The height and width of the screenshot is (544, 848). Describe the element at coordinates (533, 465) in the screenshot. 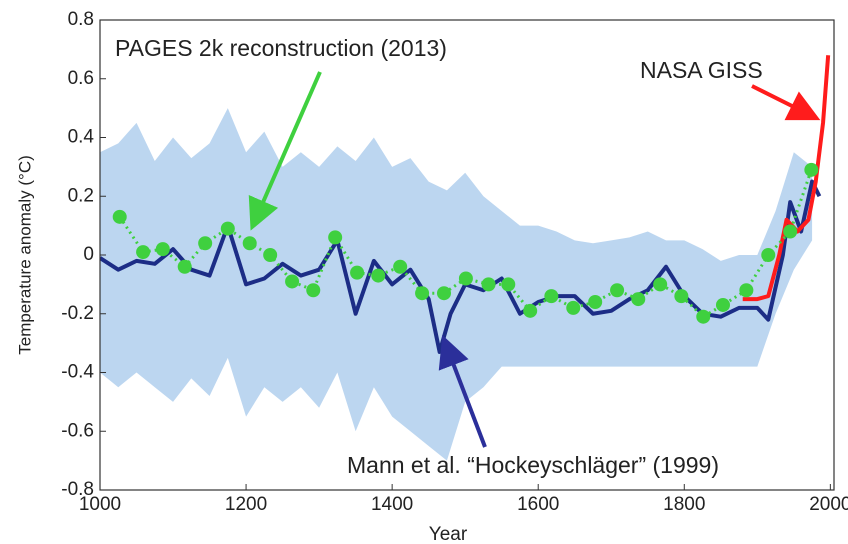

I see `annotation: Mann et al. “Hockeyschläger” (1999)` at that location.